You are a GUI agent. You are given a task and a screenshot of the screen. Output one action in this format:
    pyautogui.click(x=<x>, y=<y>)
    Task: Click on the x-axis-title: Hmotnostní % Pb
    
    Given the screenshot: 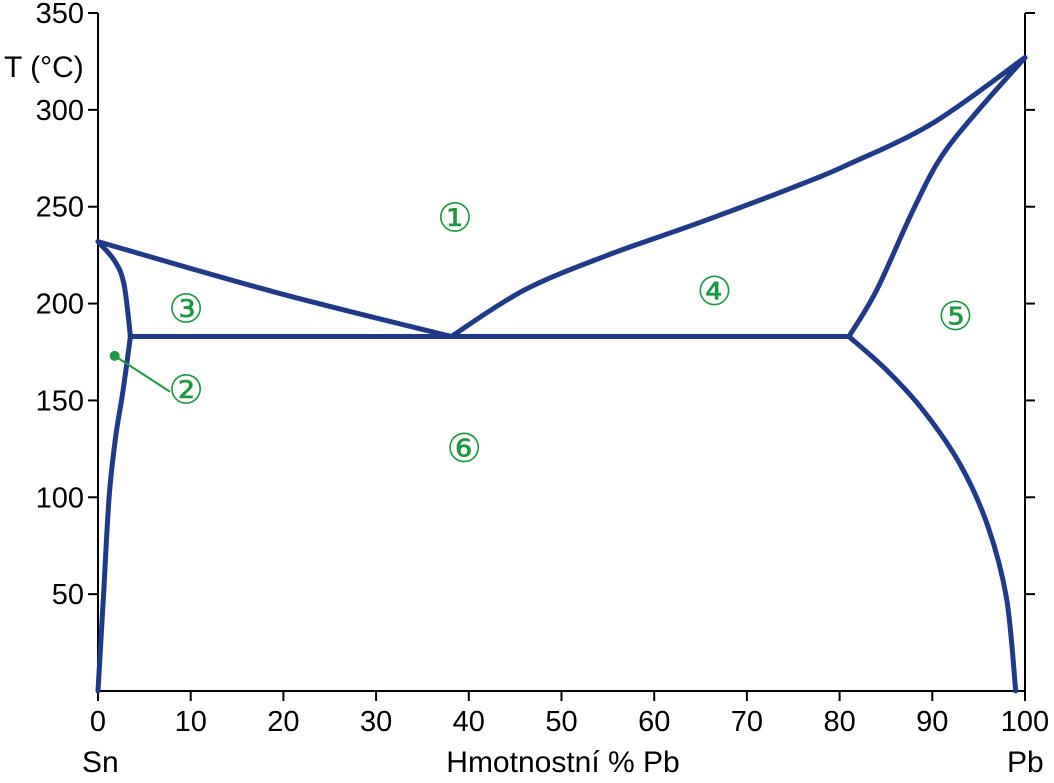 What is the action you would take?
    pyautogui.click(x=562, y=762)
    